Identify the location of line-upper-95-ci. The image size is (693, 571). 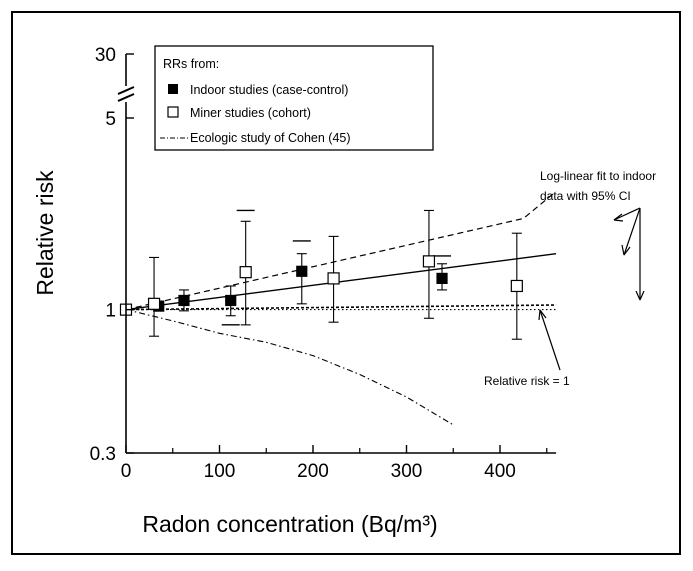
(341, 250).